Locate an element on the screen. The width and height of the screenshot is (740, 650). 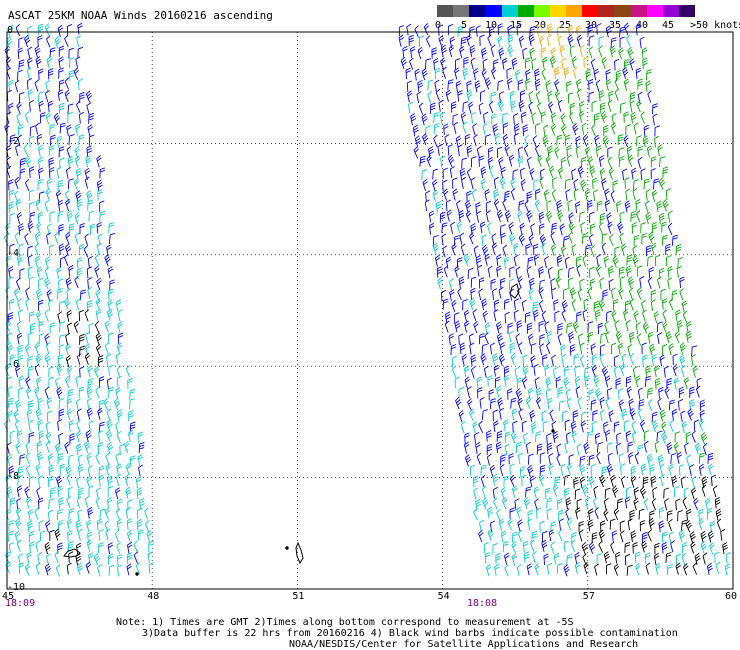
colorbar-label: 25 is located at coordinates (565, 25).